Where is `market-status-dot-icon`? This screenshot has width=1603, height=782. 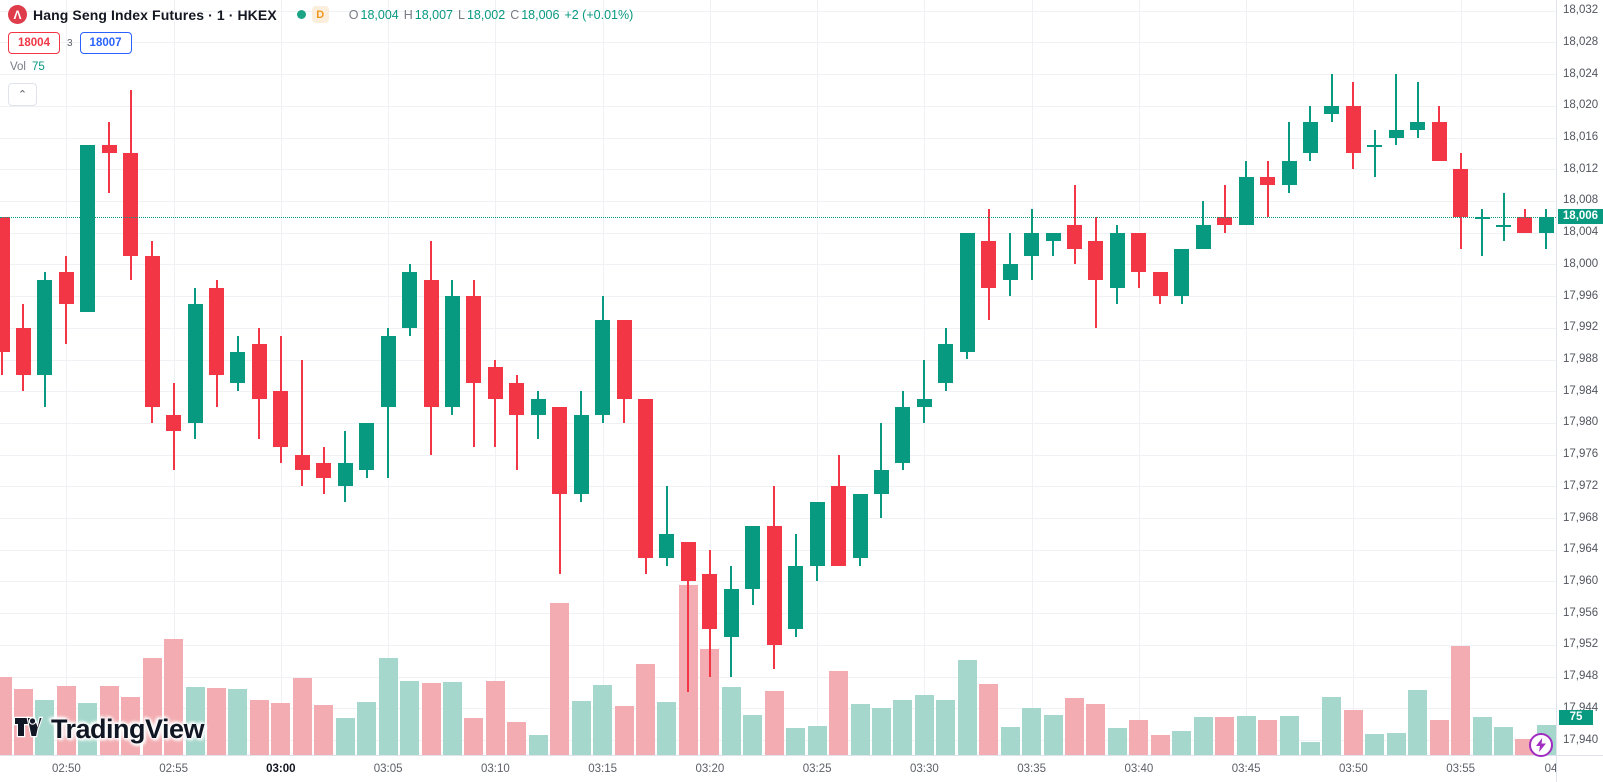
market-status-dot-icon is located at coordinates (301, 14).